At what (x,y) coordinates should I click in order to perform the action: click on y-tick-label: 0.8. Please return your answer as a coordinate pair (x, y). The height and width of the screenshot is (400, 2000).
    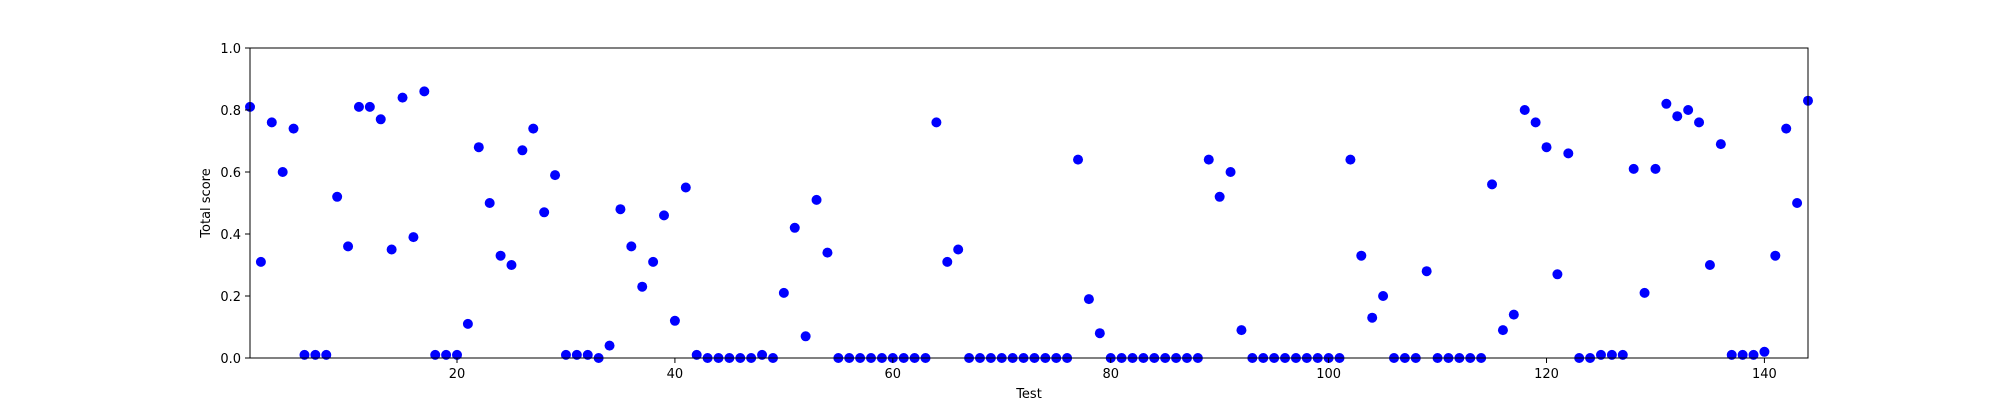
    Looking at the image, I should click on (230, 111).